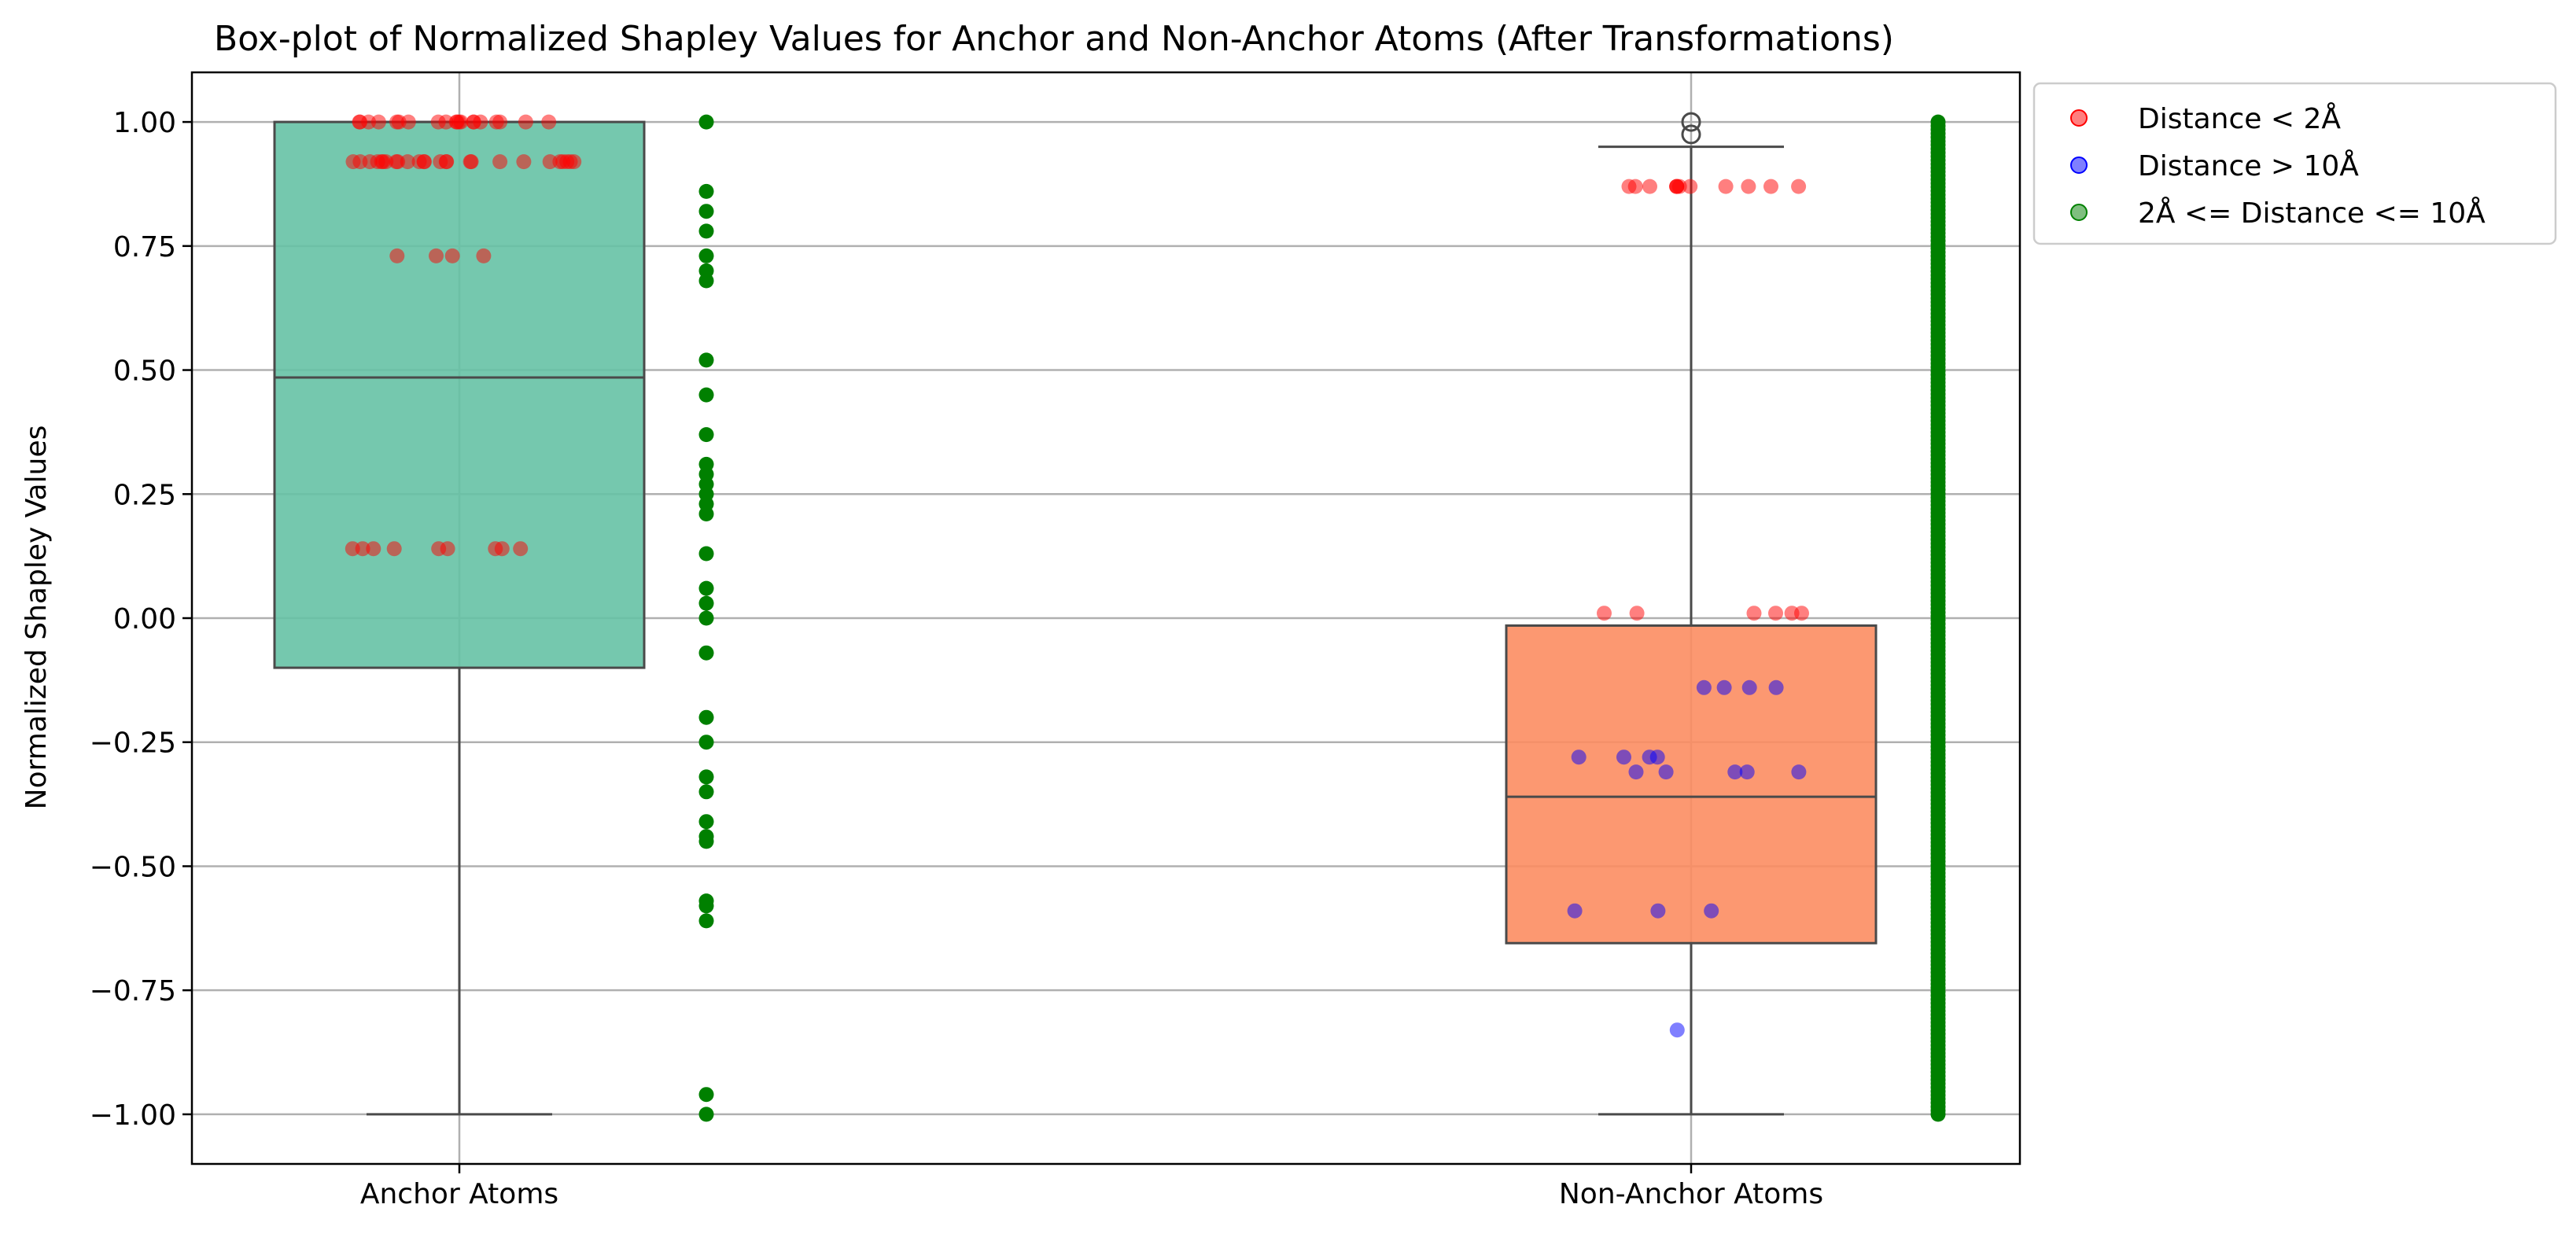  I want to click on y-tick-label: −0.50, so click(133, 867).